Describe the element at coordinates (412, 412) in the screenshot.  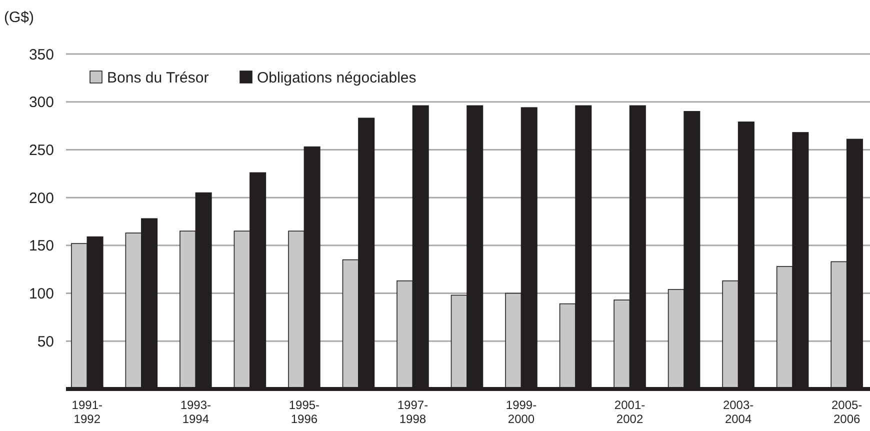
I see `x-tick-label: 1997-1998` at that location.